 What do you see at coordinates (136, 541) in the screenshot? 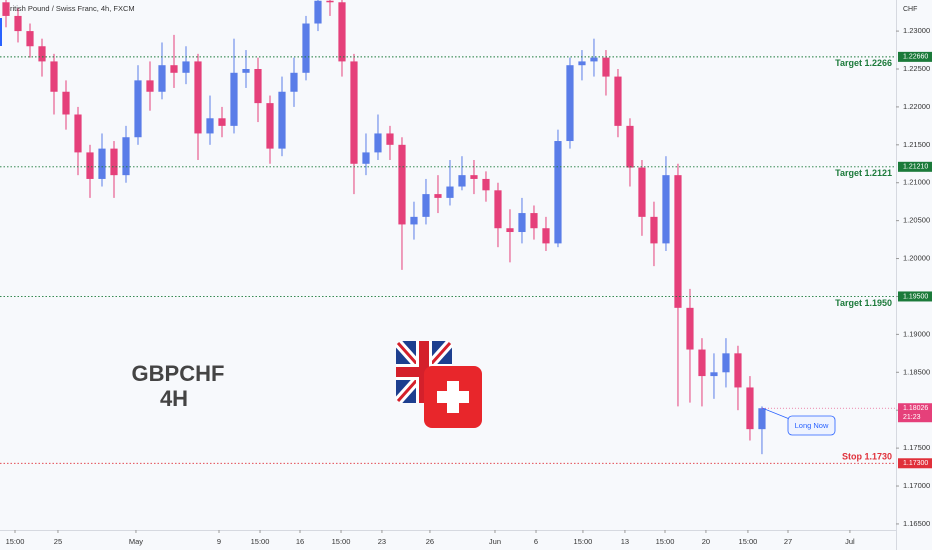
I see `x-tick-label: May` at bounding box center [136, 541].